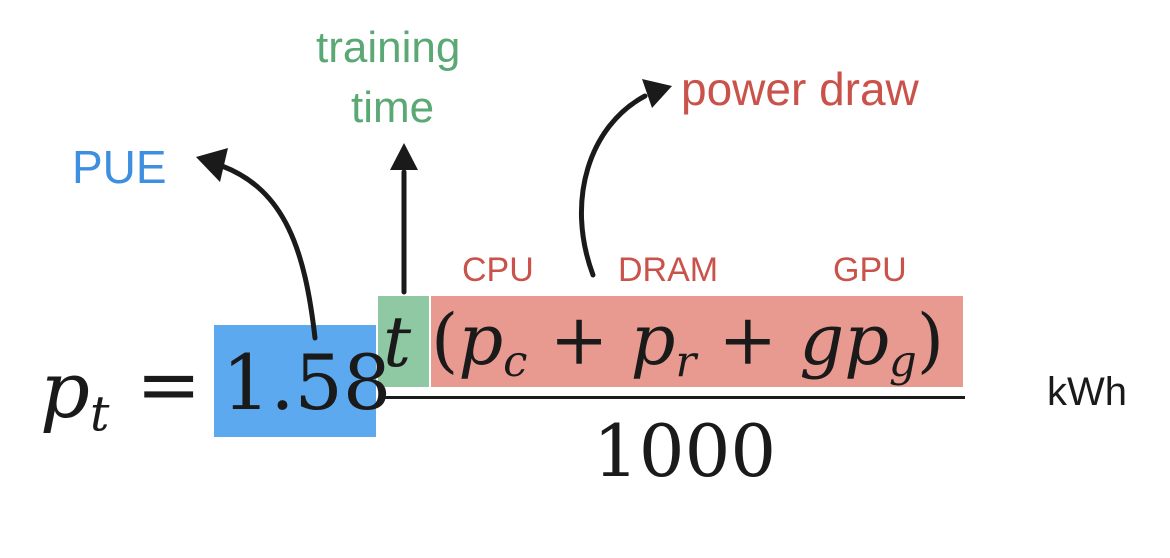 This screenshot has width=1170, height=558. I want to click on pr-variable: pr, so click(663, 343).